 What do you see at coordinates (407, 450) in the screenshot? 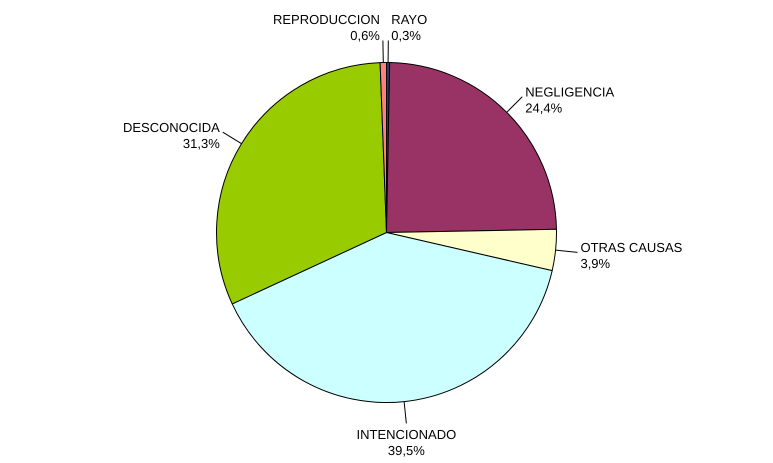
I see `data-label: 39,5%` at bounding box center [407, 450].